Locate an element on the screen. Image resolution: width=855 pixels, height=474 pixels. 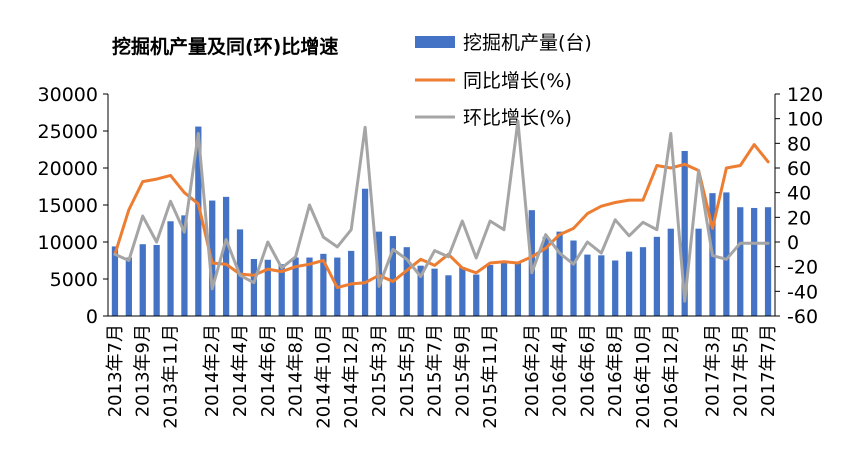
right-tick-label: 20 is located at coordinates (799, 218).